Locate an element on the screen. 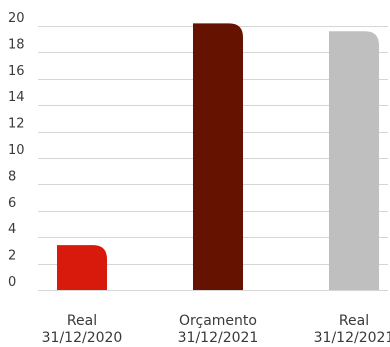  y-tick-label: 6 is located at coordinates (12, 203).